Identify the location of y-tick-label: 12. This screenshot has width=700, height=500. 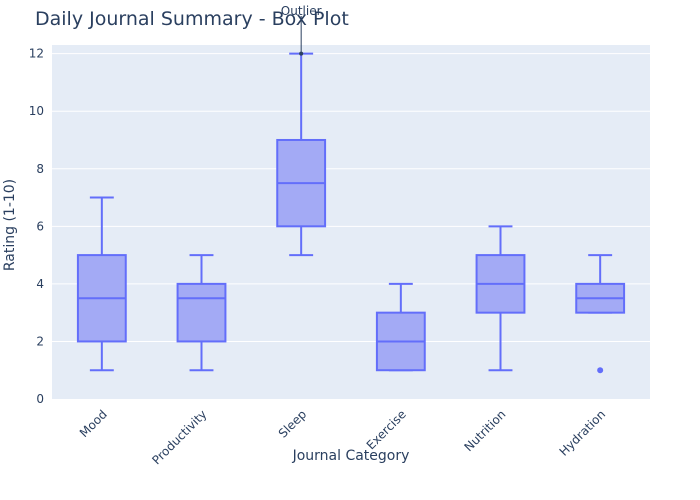
(36, 54).